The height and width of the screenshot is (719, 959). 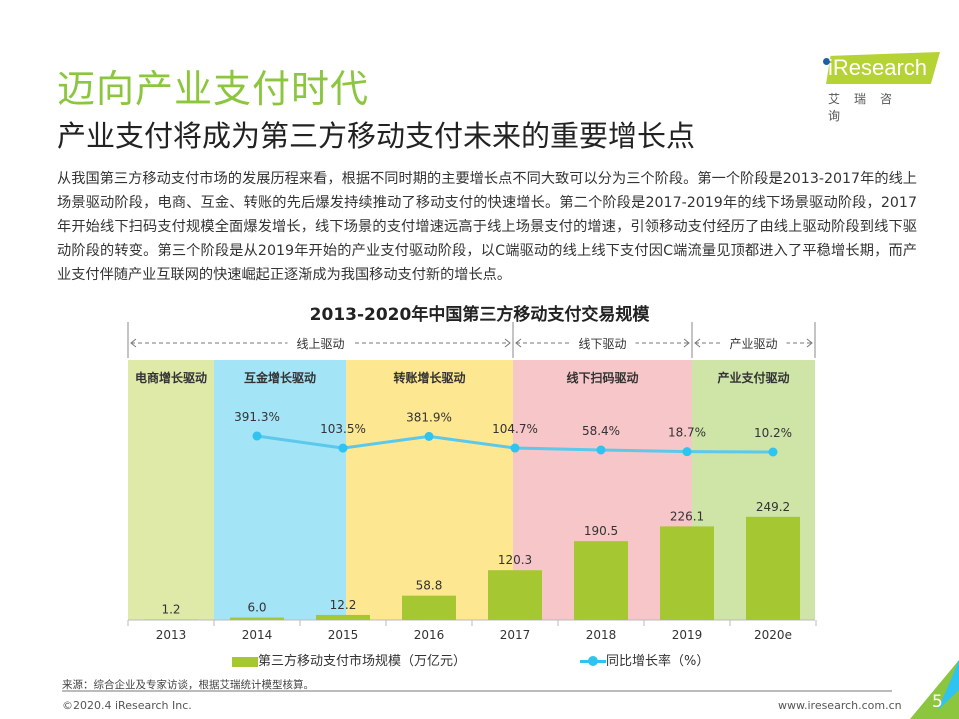 What do you see at coordinates (343, 429) in the screenshot?
I see `growth-label: 103.5%` at bounding box center [343, 429].